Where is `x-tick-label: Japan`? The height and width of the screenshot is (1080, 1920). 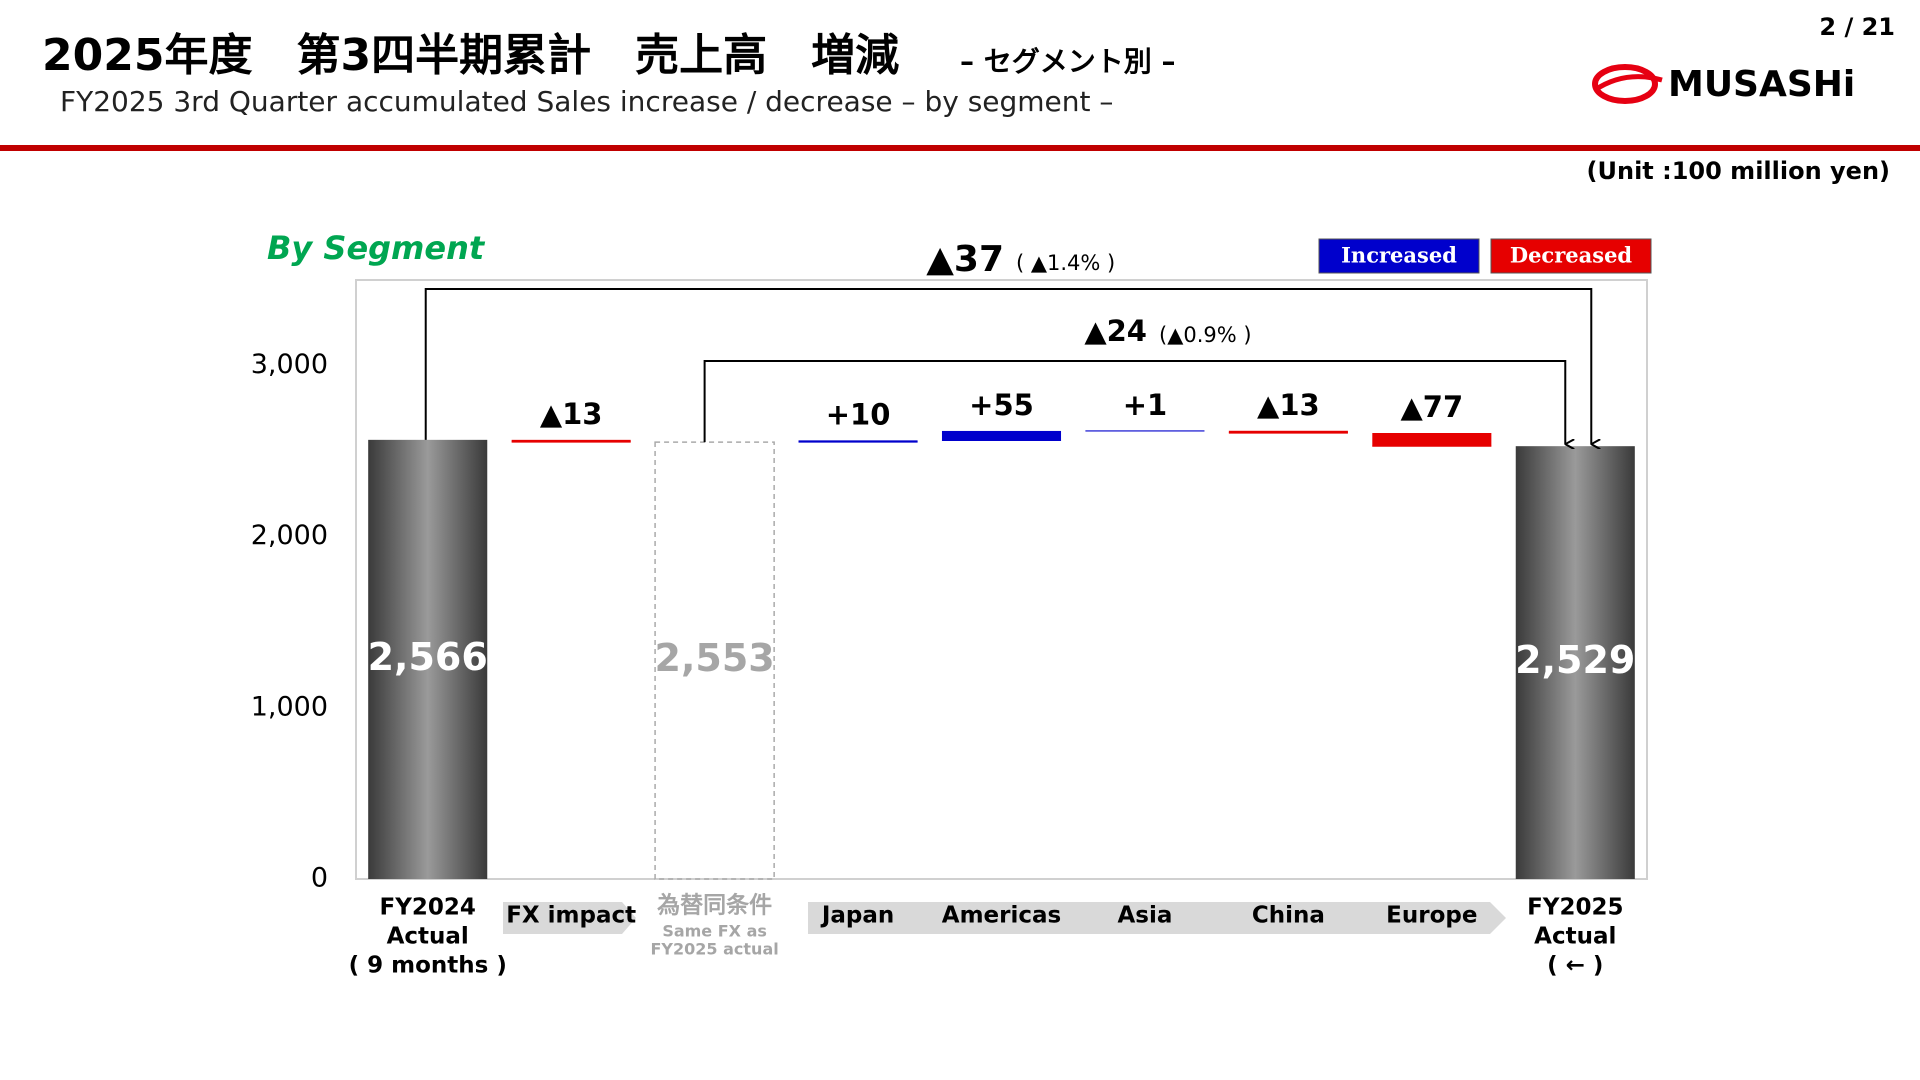 x-tick-label: Japan is located at coordinates (857, 916).